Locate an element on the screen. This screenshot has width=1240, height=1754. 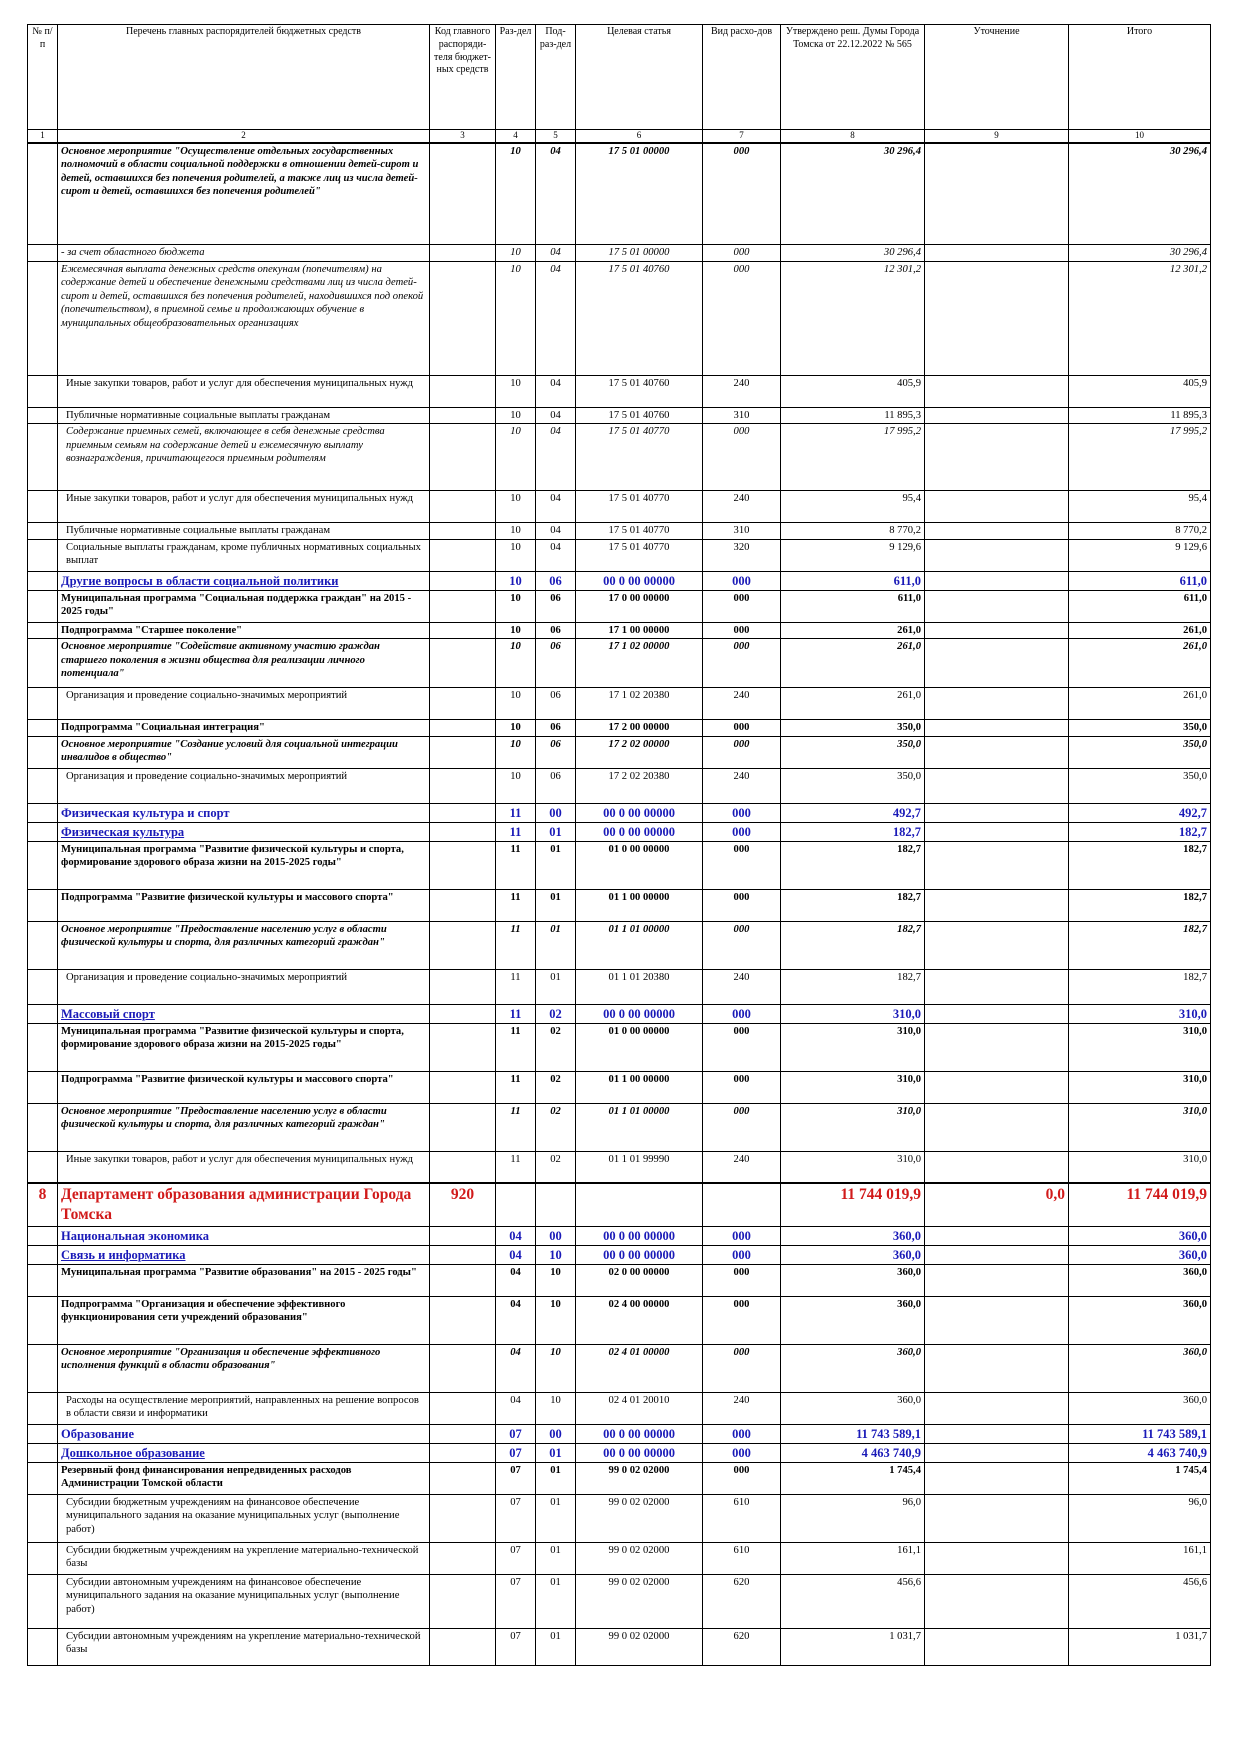
approved-amount: 4 463 740,9 is located at coordinates (852, 1452).